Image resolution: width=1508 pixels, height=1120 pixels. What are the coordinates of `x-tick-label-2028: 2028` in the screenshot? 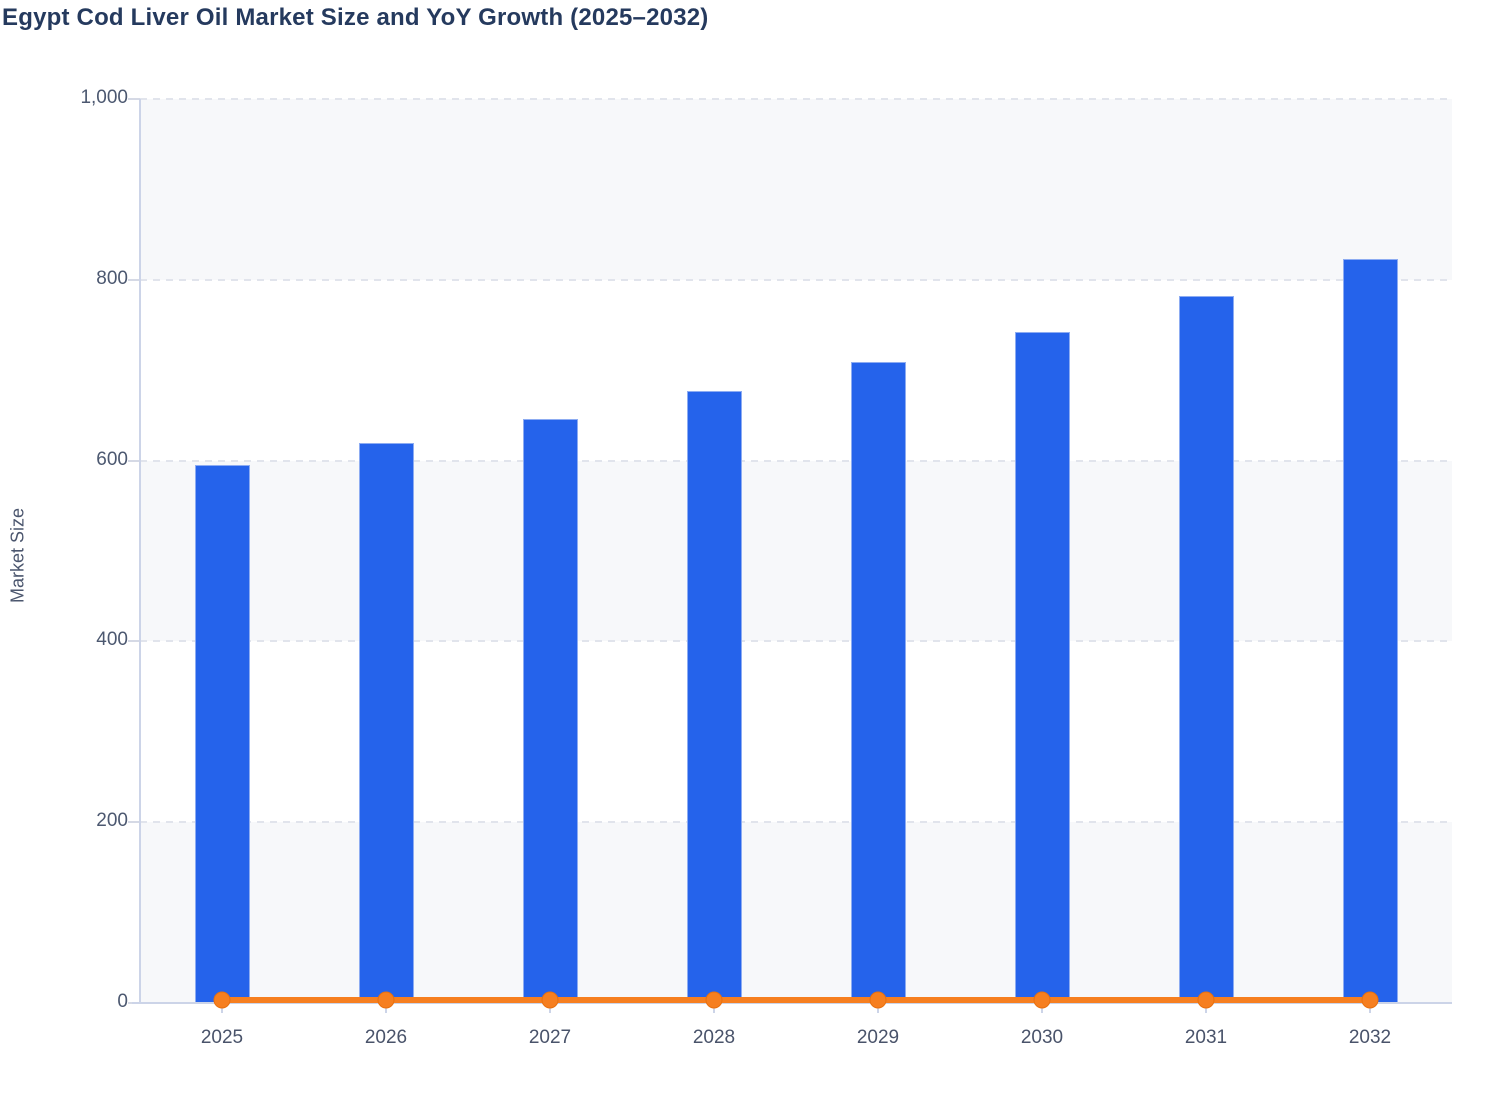 It's located at (714, 1037).